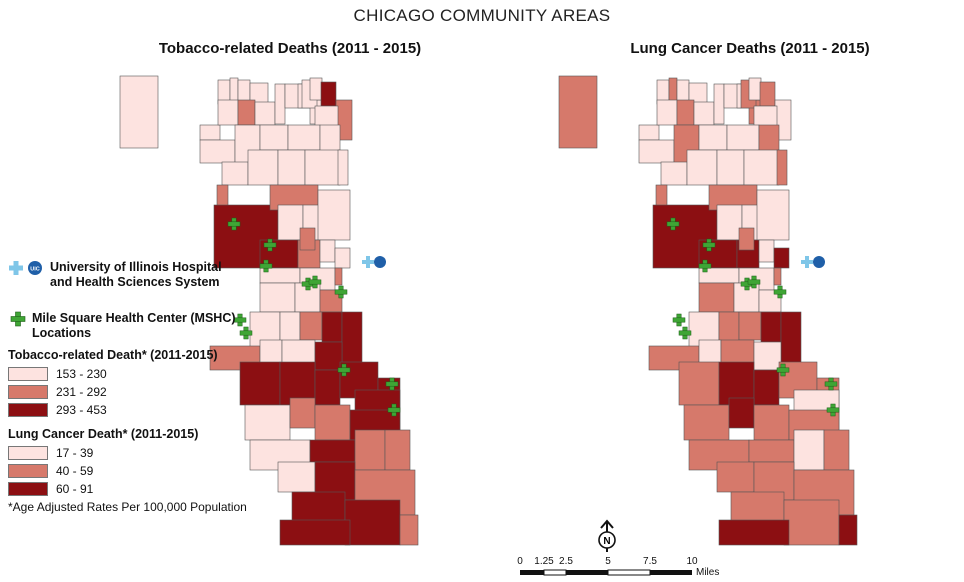 The image size is (964, 582). Describe the element at coordinates (134, 318) in the screenshot. I see `mshc-label-line1: Mile Square Health Center (MSHC)` at that location.